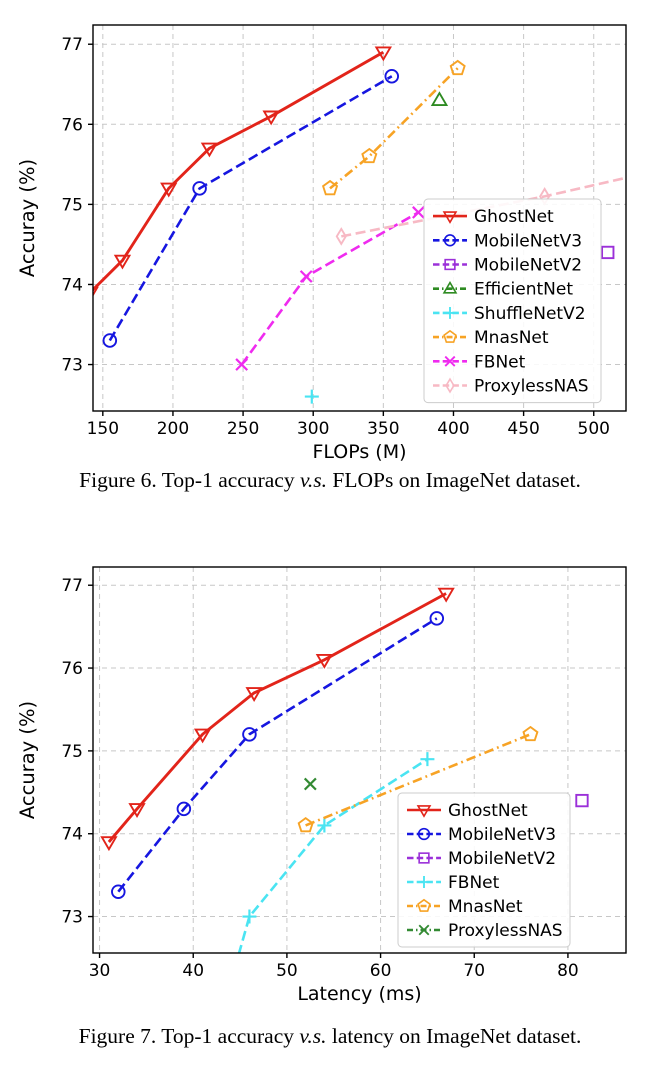  Describe the element at coordinates (381, 971) in the screenshot. I see `x-tick-label: 60` at that location.